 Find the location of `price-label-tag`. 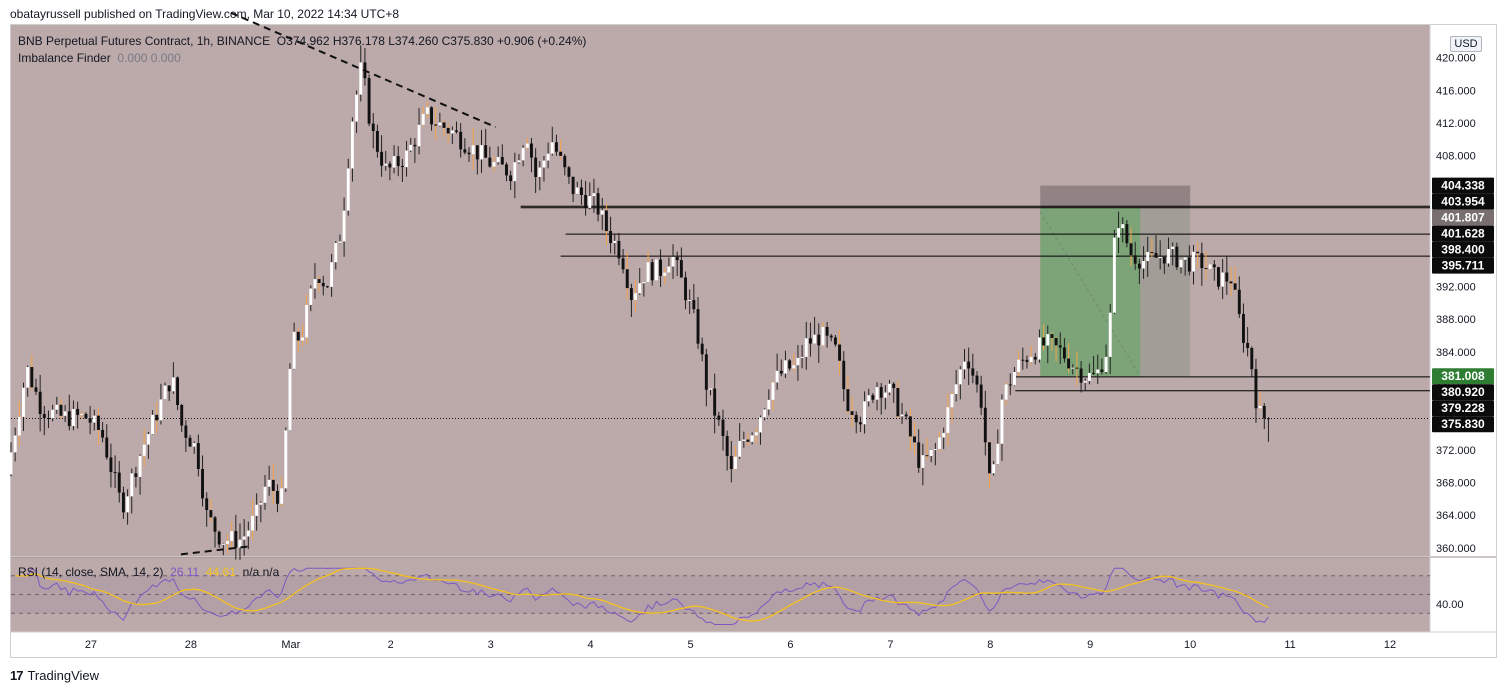

price-label-tag is located at coordinates (1463, 217).